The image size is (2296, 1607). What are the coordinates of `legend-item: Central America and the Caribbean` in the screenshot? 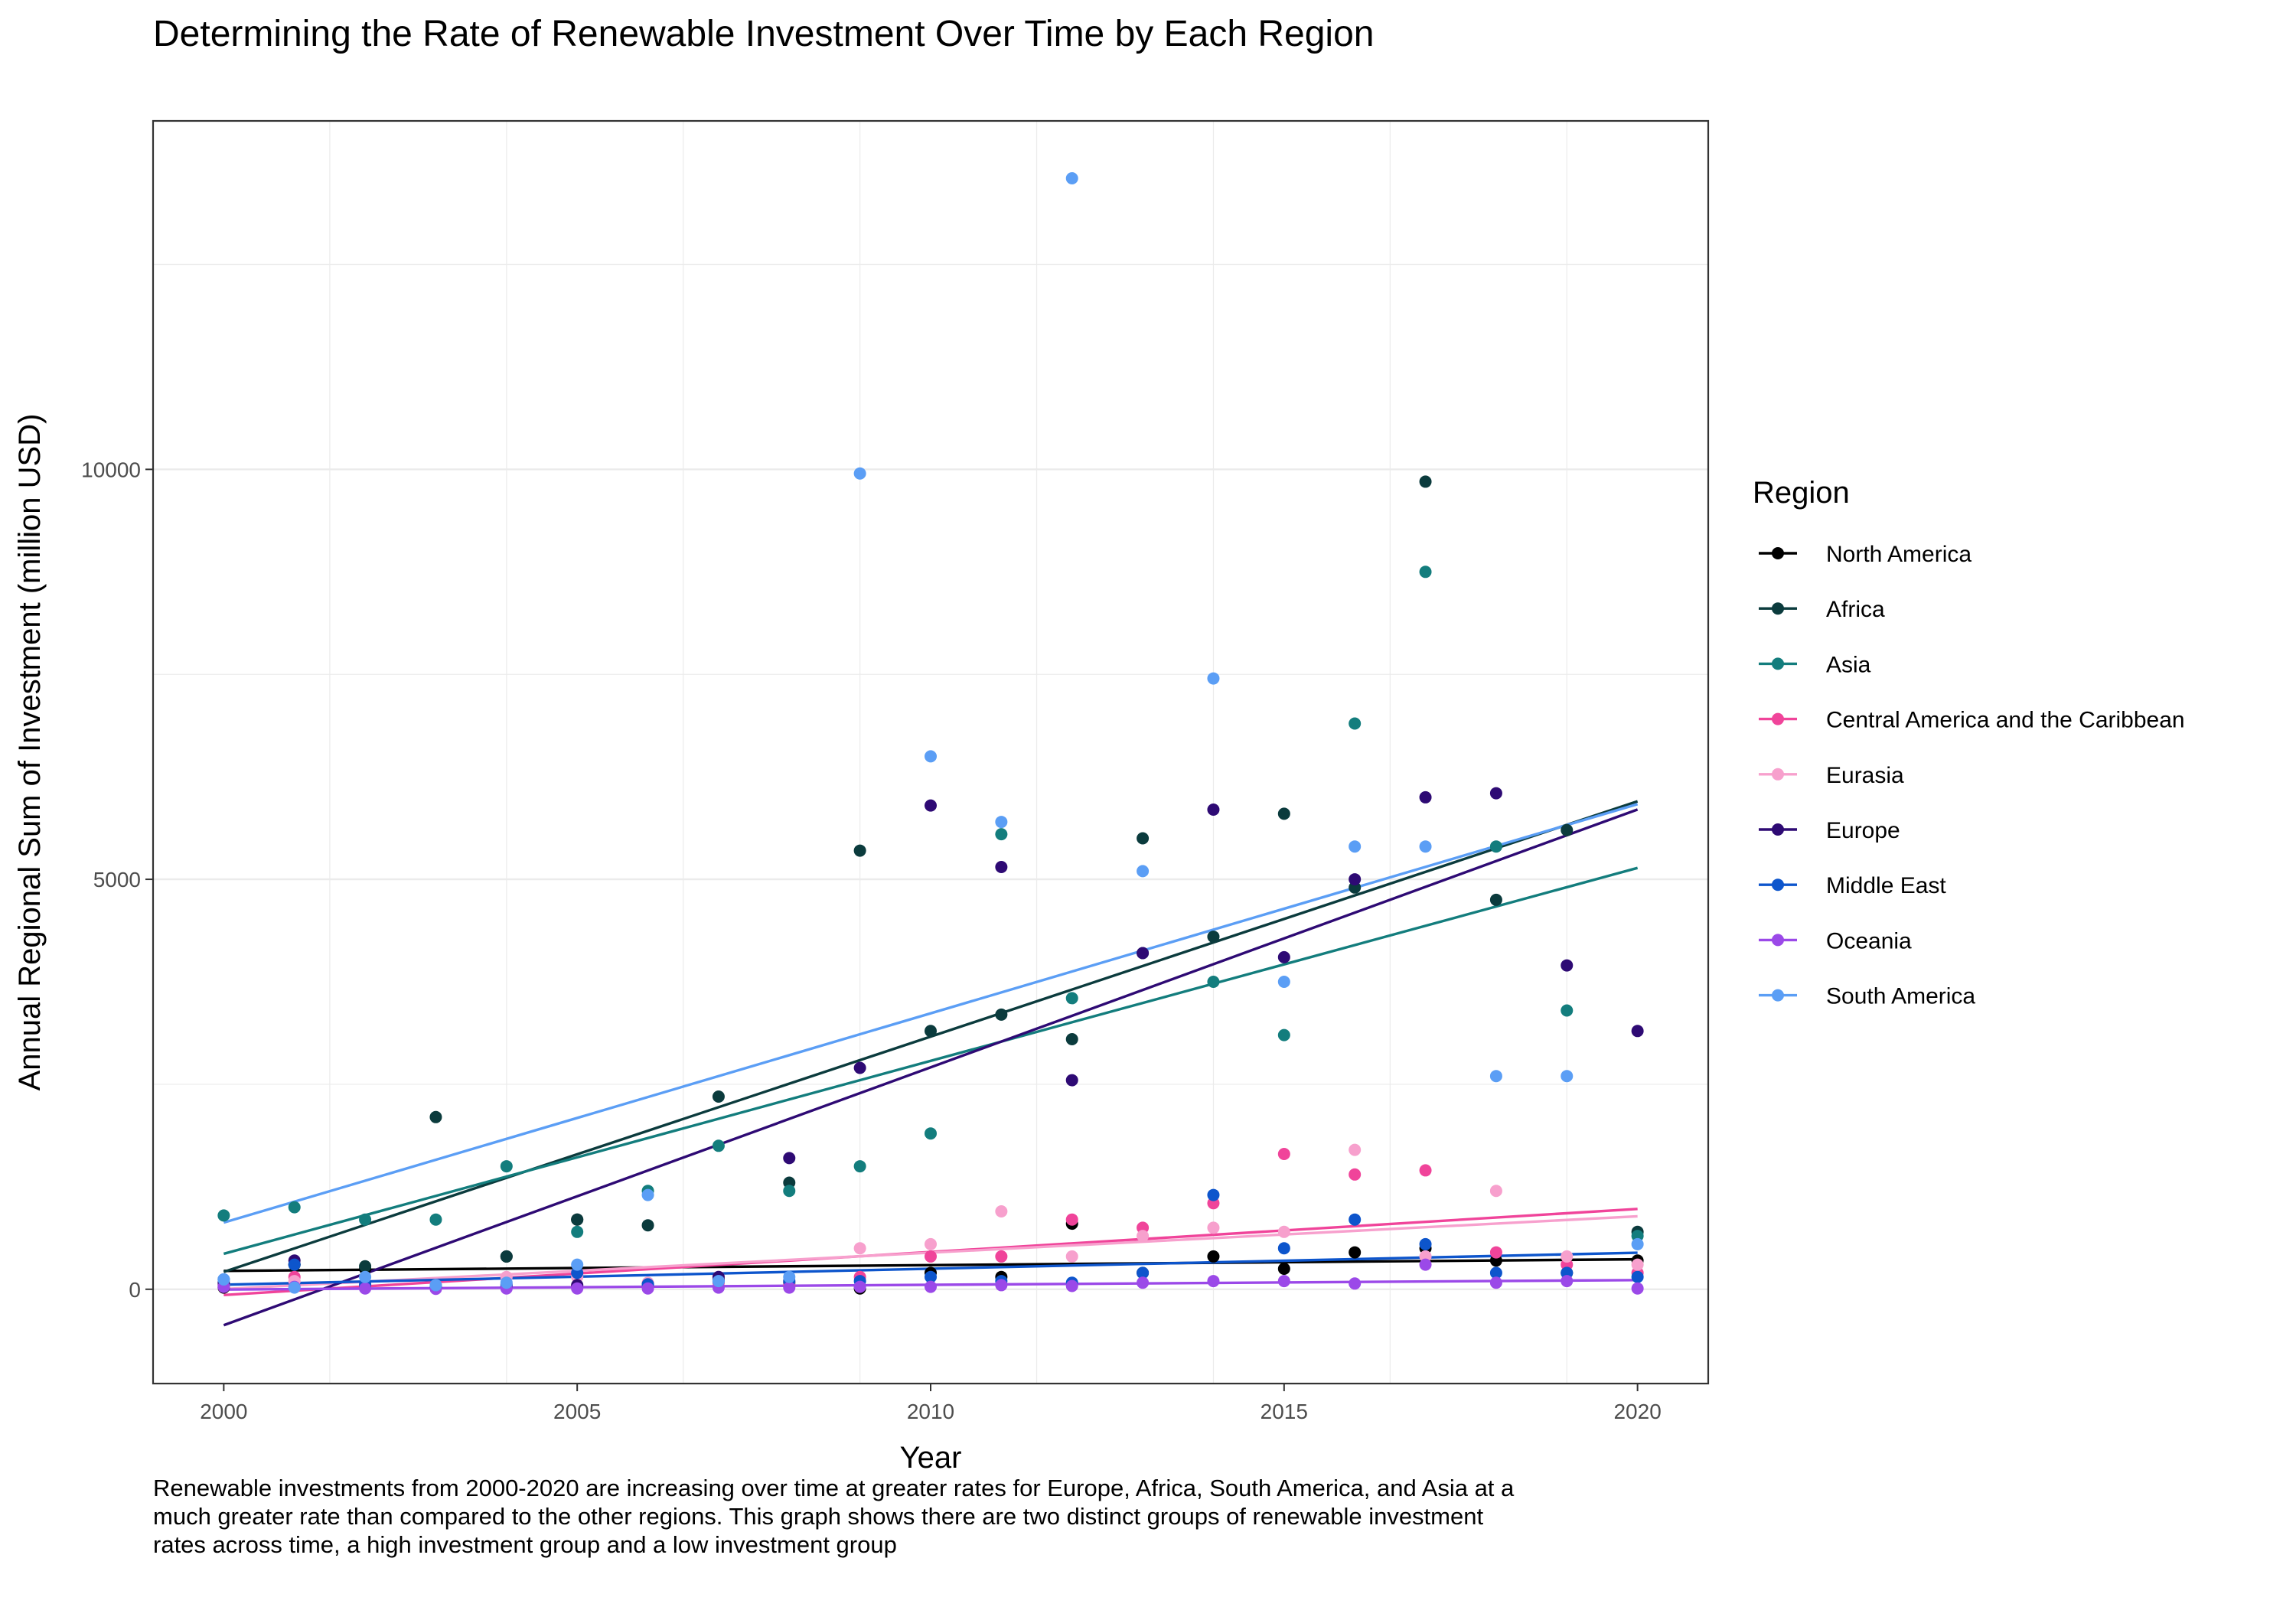 It's located at (1972, 720).